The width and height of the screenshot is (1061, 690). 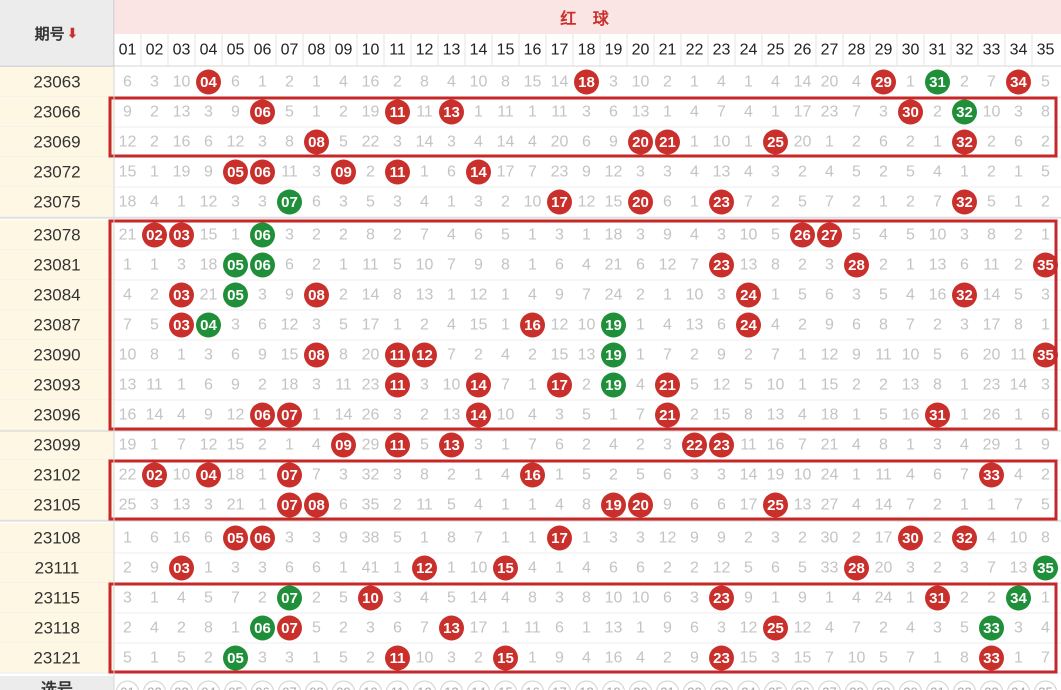 I want to click on period-number: 23093, so click(x=56, y=385).